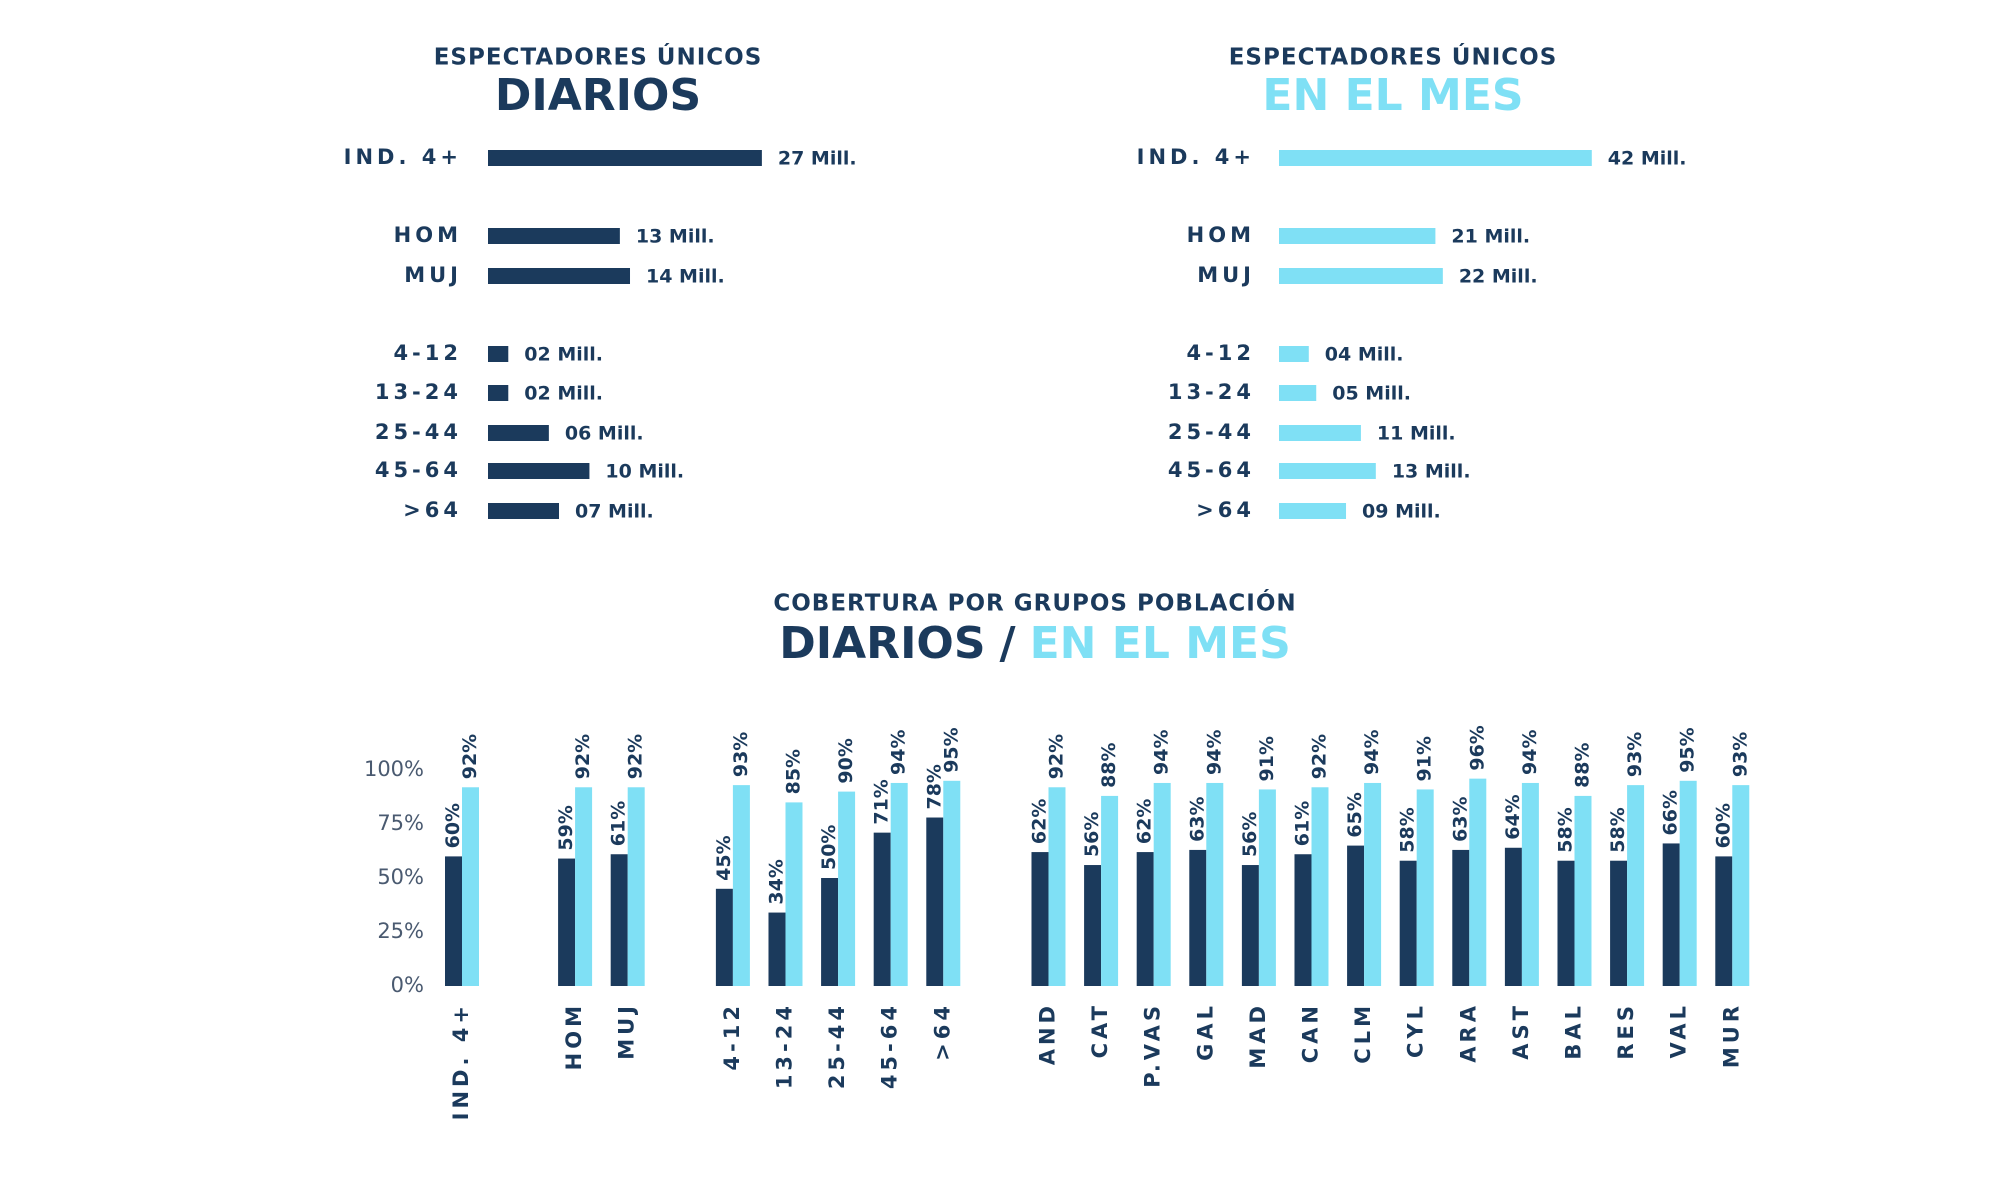 This screenshot has width=2000, height=1200. What do you see at coordinates (741, 754) in the screenshot?
I see `value-label: 93%` at bounding box center [741, 754].